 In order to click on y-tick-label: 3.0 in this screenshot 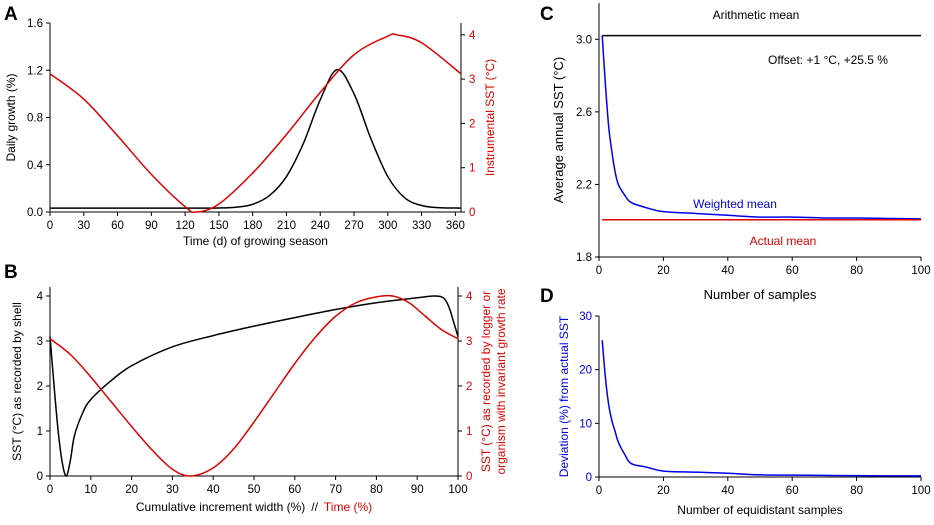, I will do `click(584, 40)`.